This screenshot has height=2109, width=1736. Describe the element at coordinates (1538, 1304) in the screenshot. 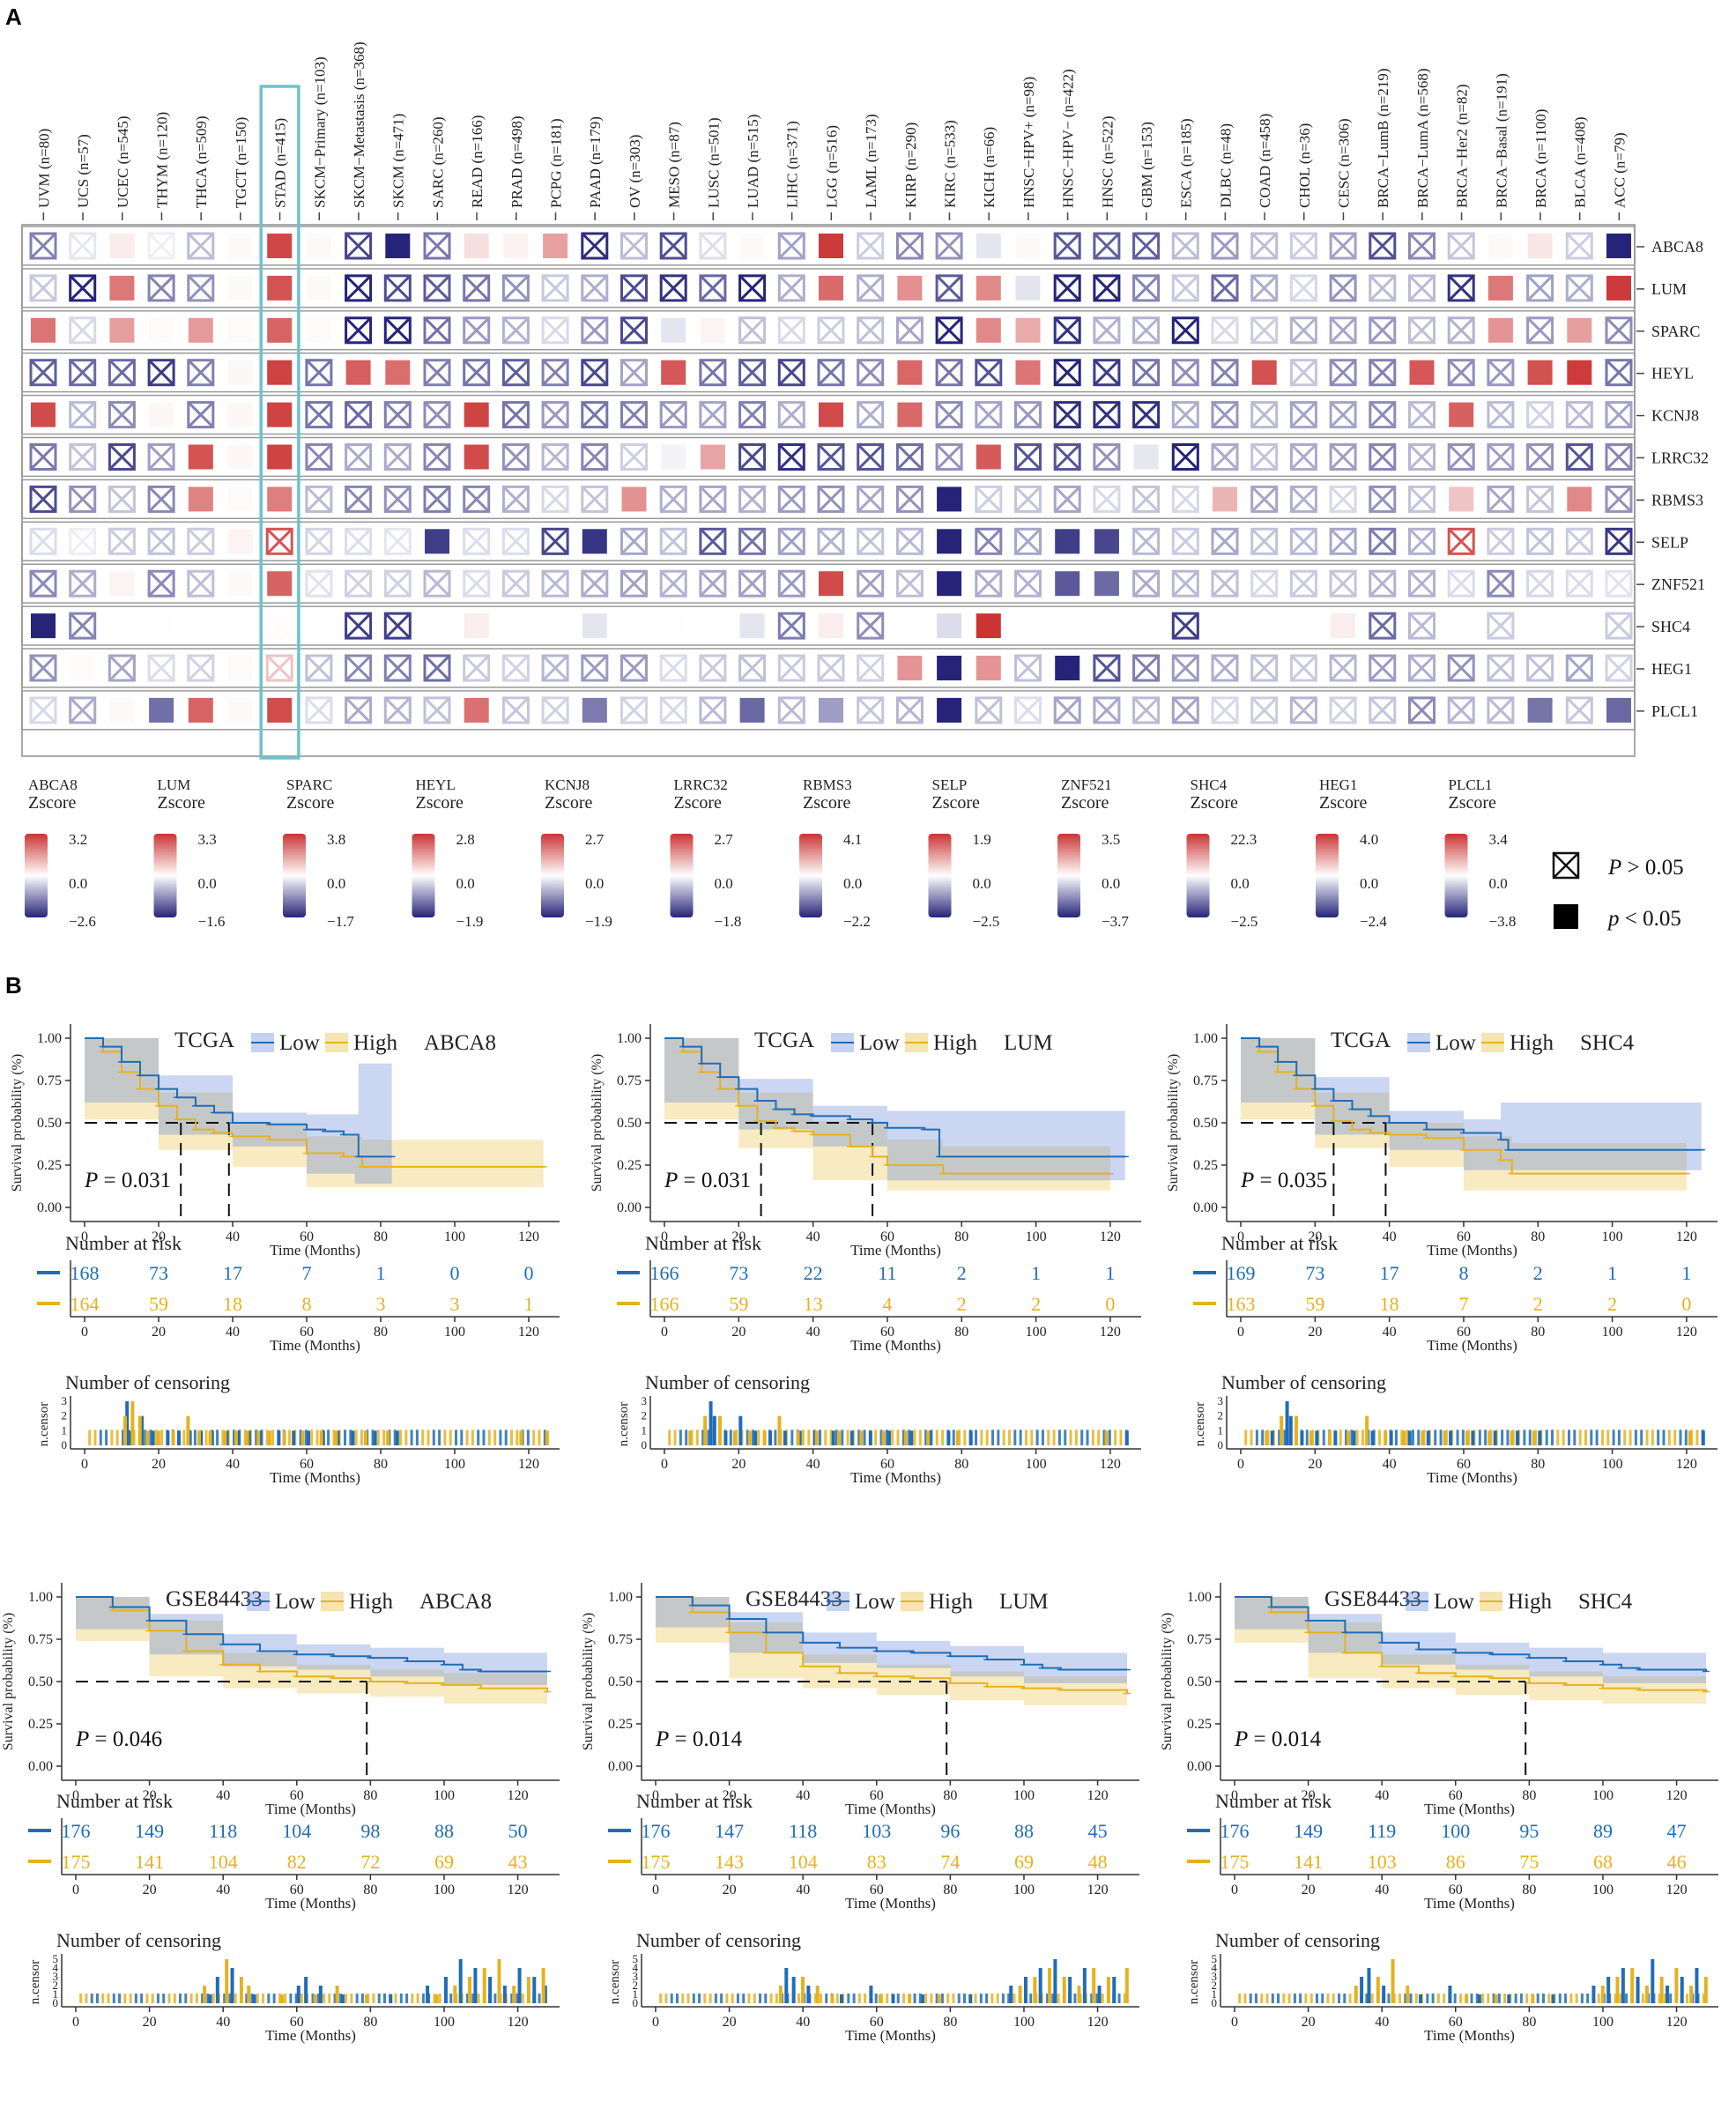

I see `risk-high-value: 2` at that location.